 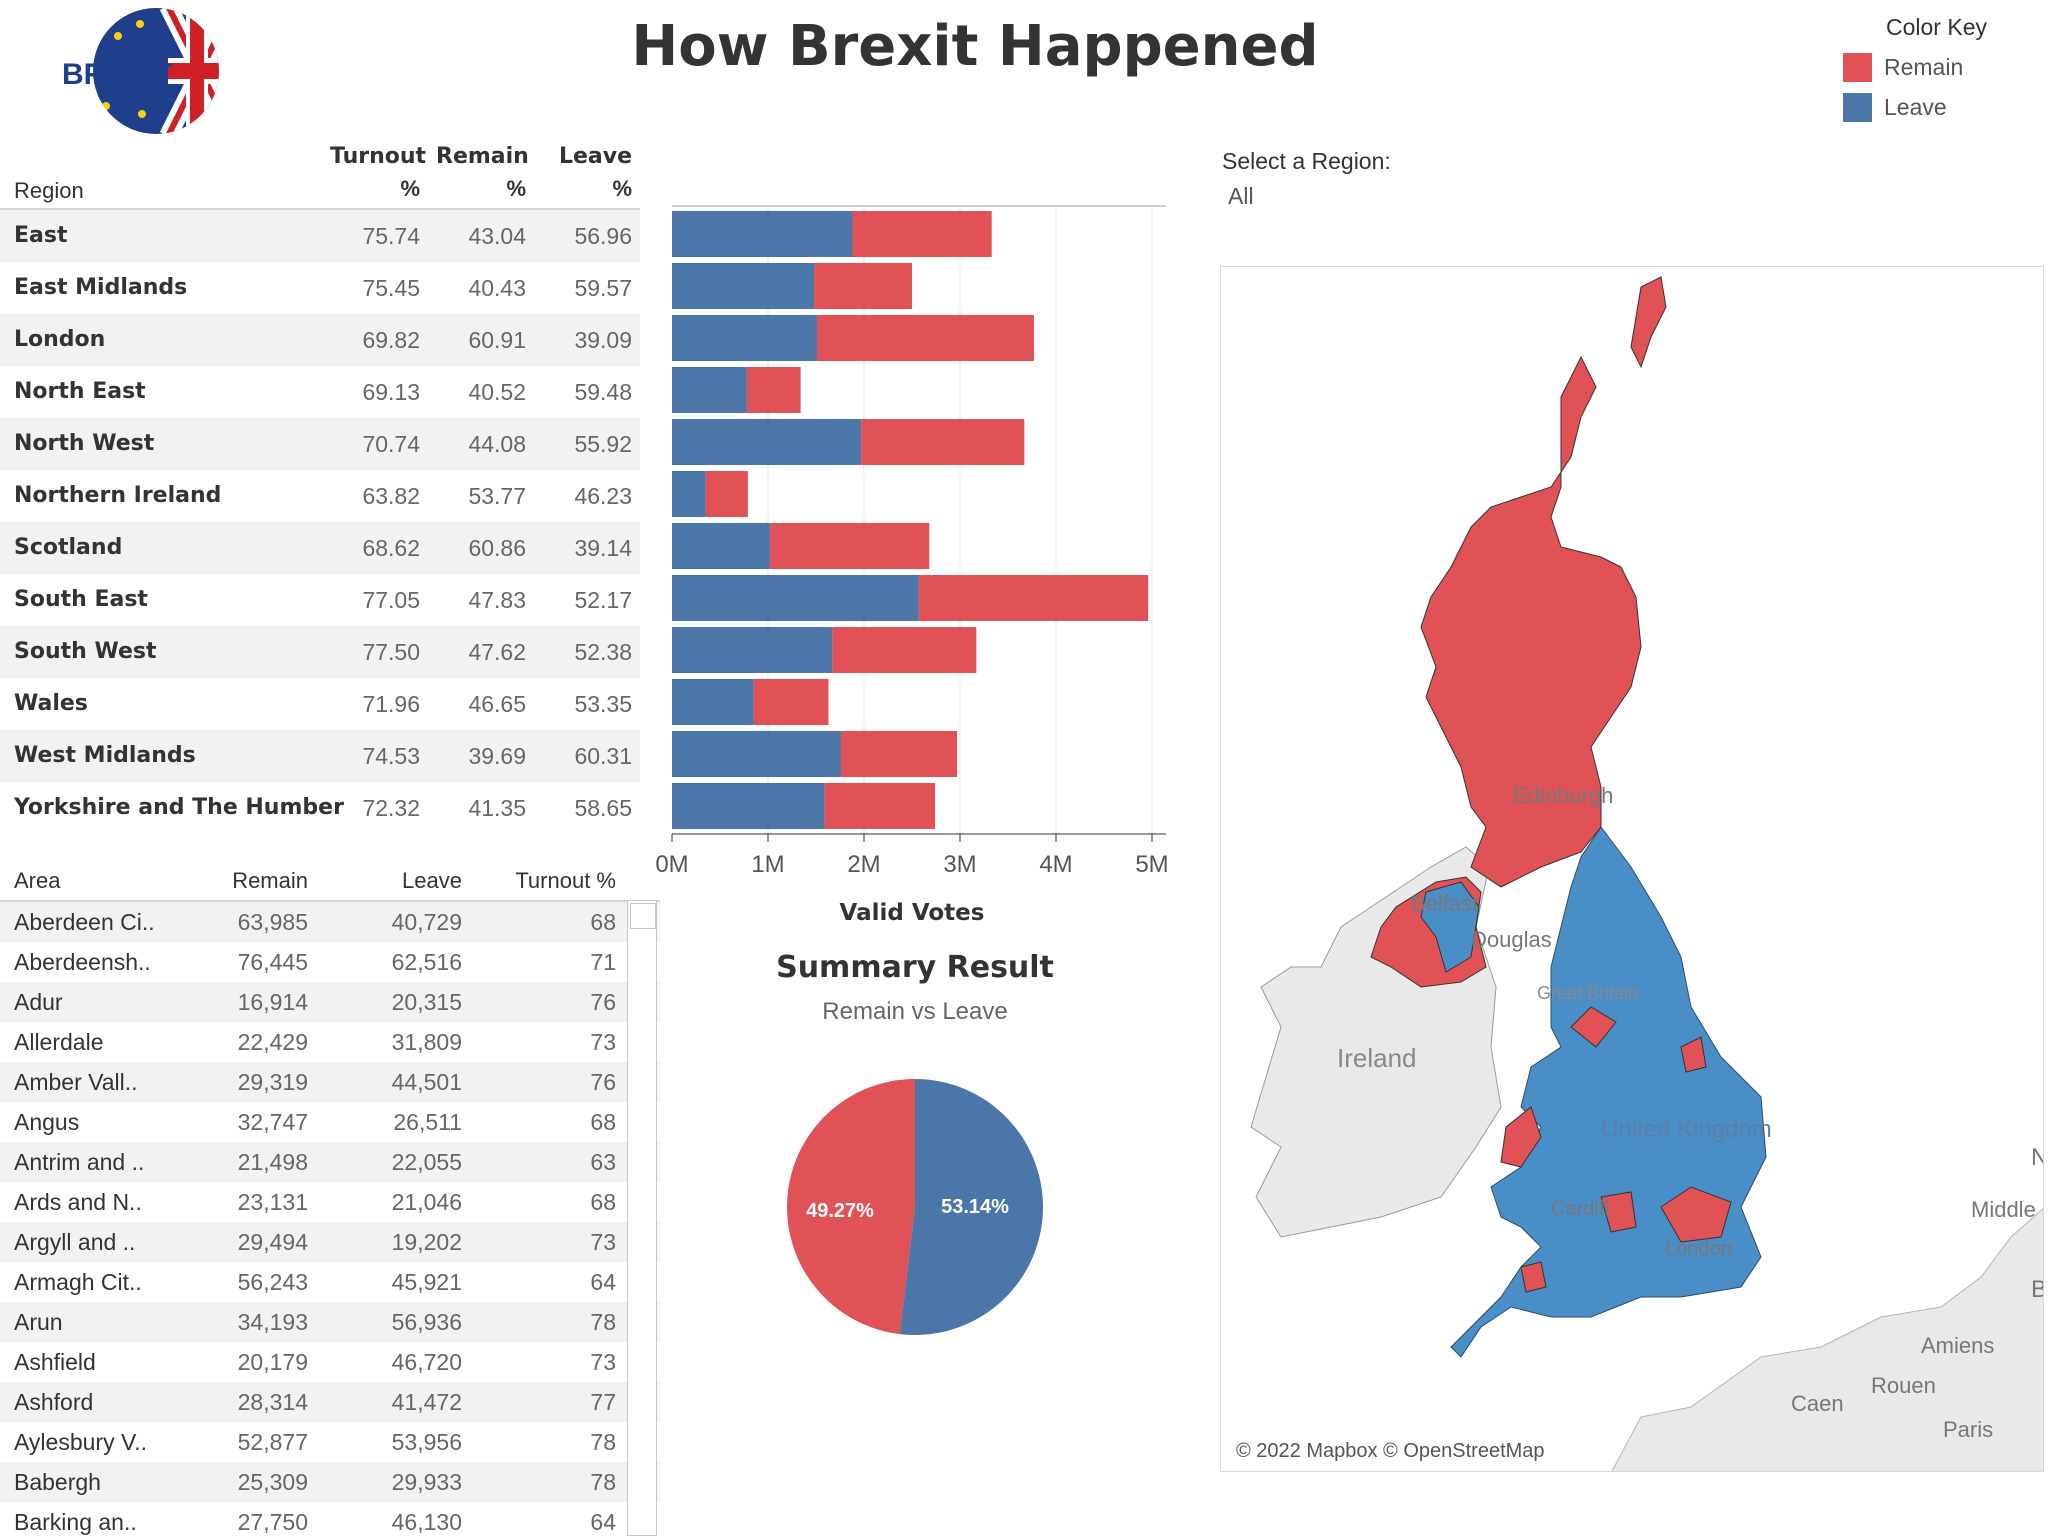 I want to click on table-row: Aberdeen Ci.. 63,985 40,729 68, so click(x=330, y=922).